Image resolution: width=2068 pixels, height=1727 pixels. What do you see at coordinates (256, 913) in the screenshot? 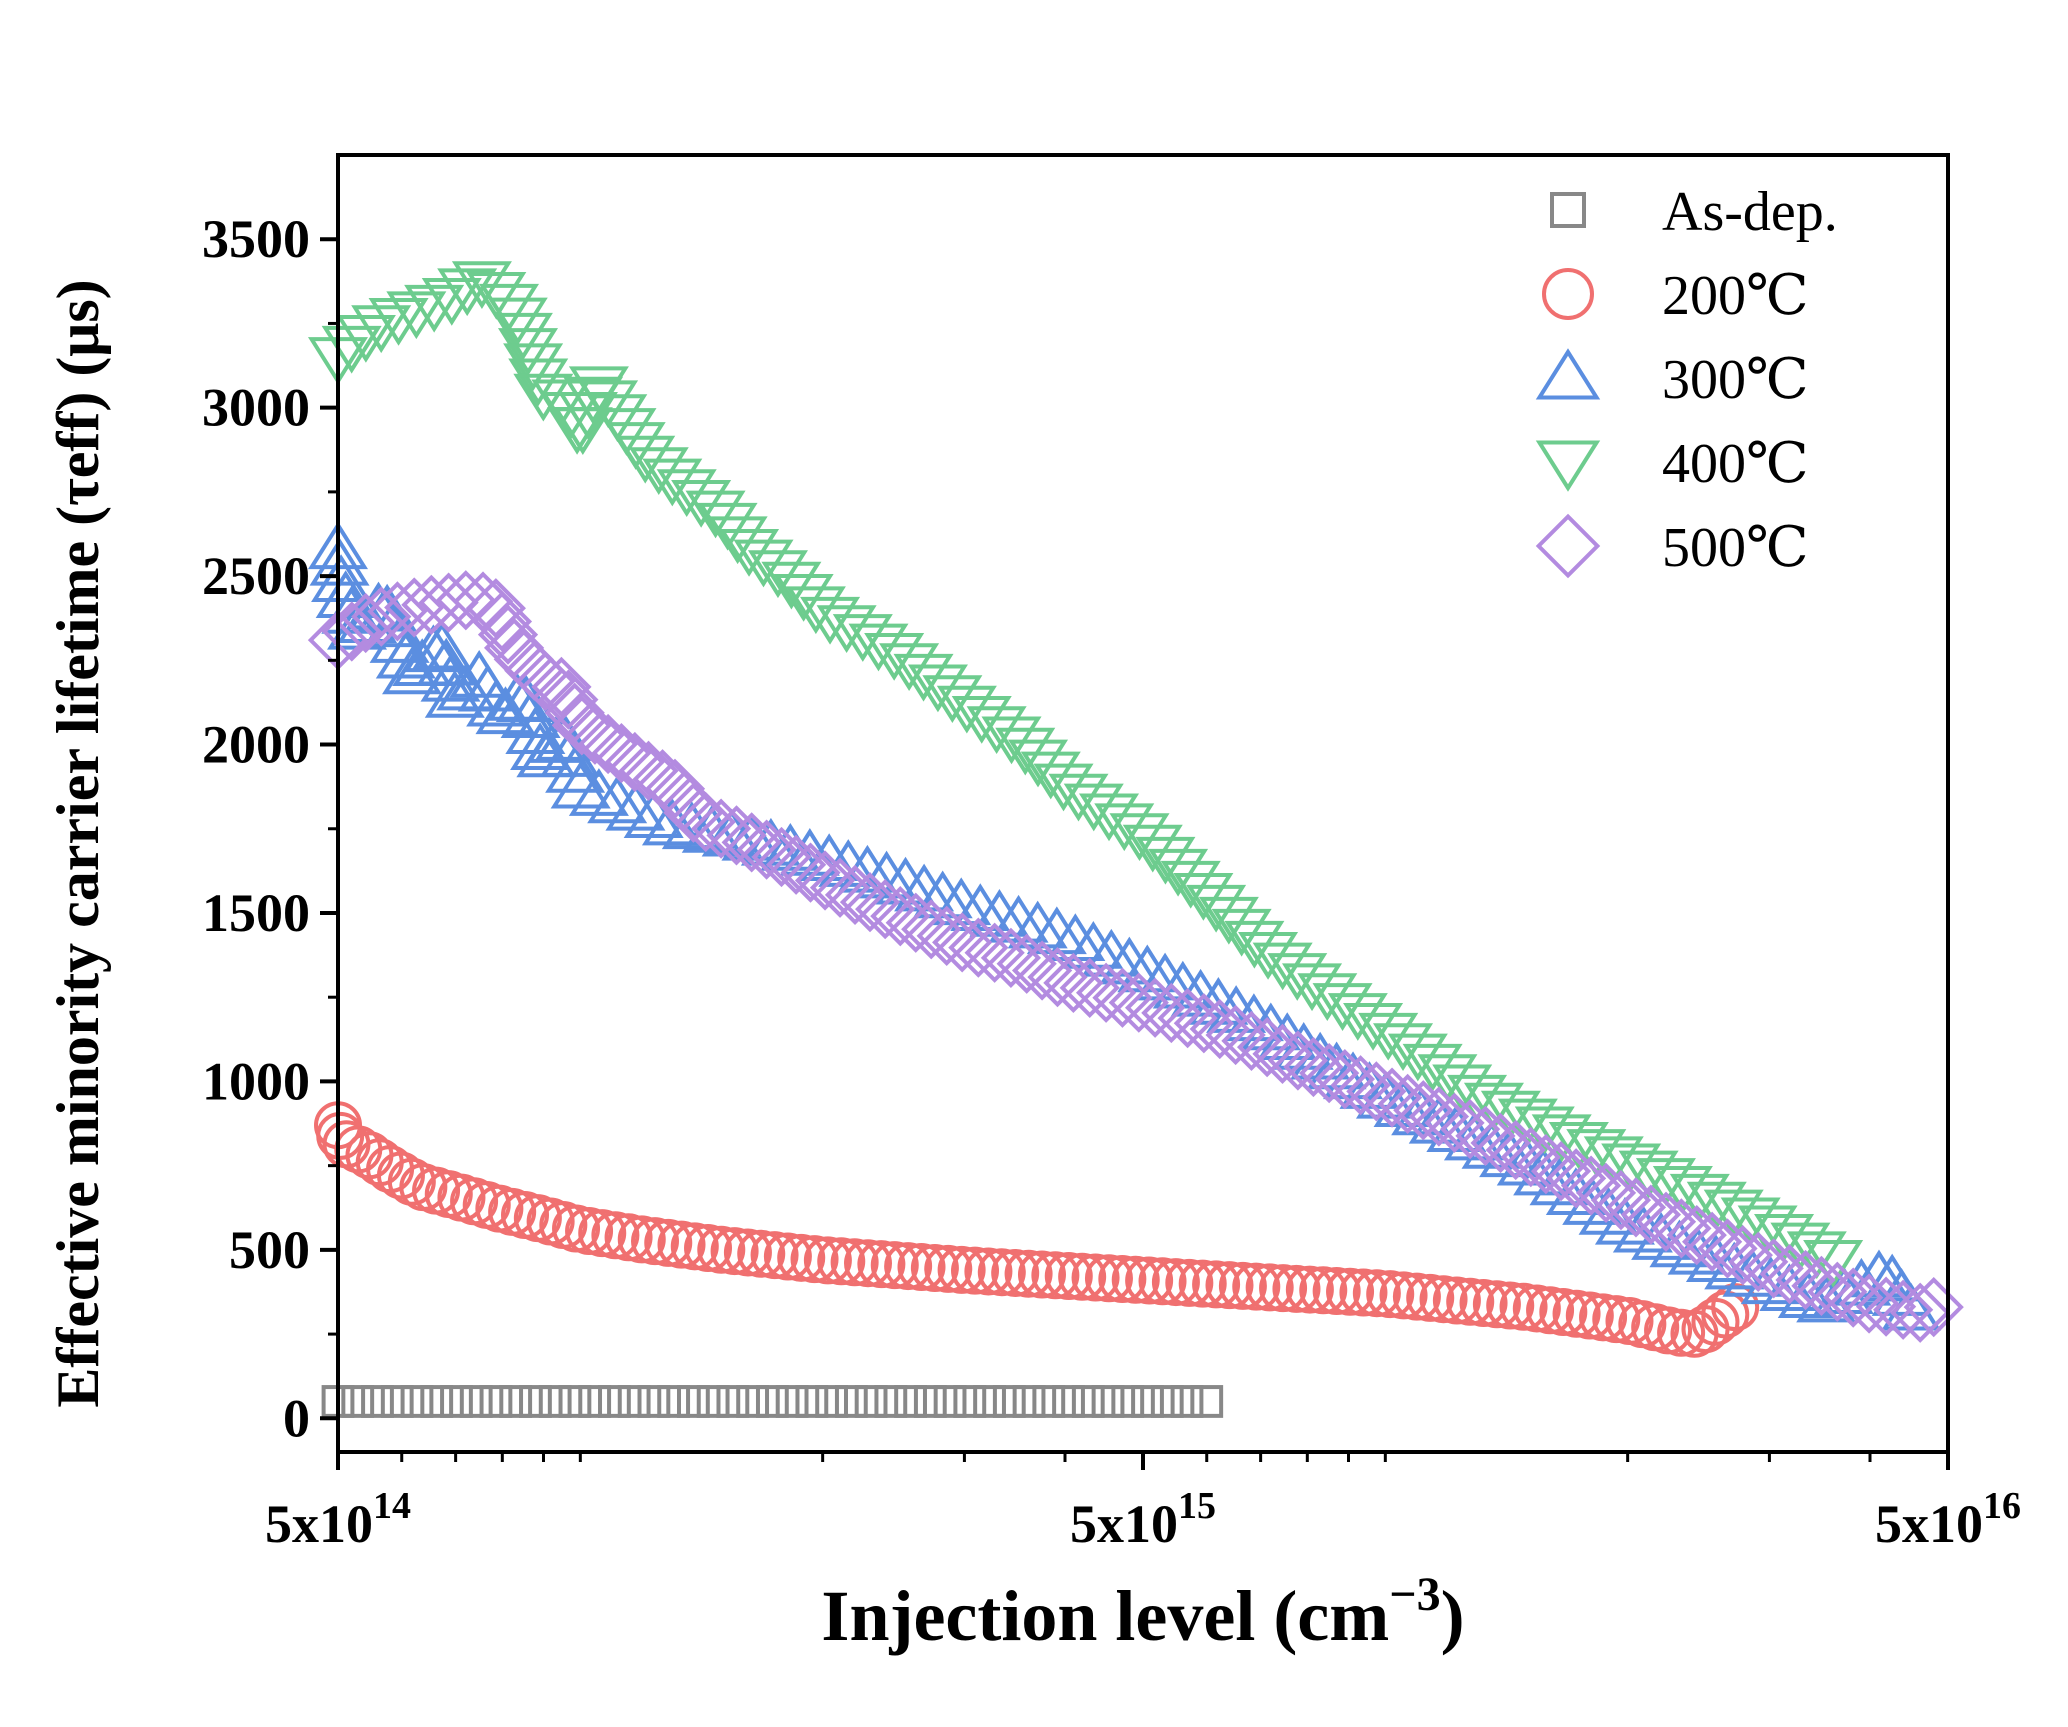
I see `y-tick-label: 1500` at bounding box center [256, 913].